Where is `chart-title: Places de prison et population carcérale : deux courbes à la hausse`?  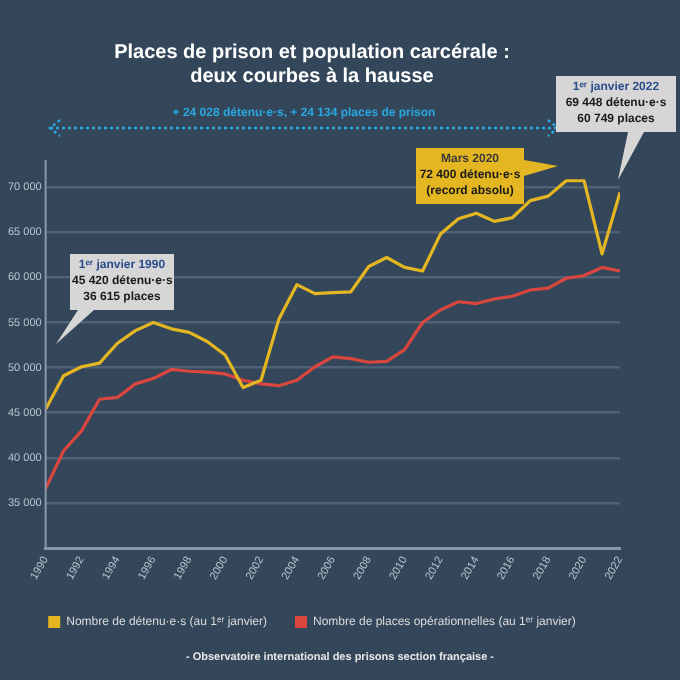 chart-title: Places de prison et population carcérale : deux courbes à la hausse is located at coordinates (312, 64).